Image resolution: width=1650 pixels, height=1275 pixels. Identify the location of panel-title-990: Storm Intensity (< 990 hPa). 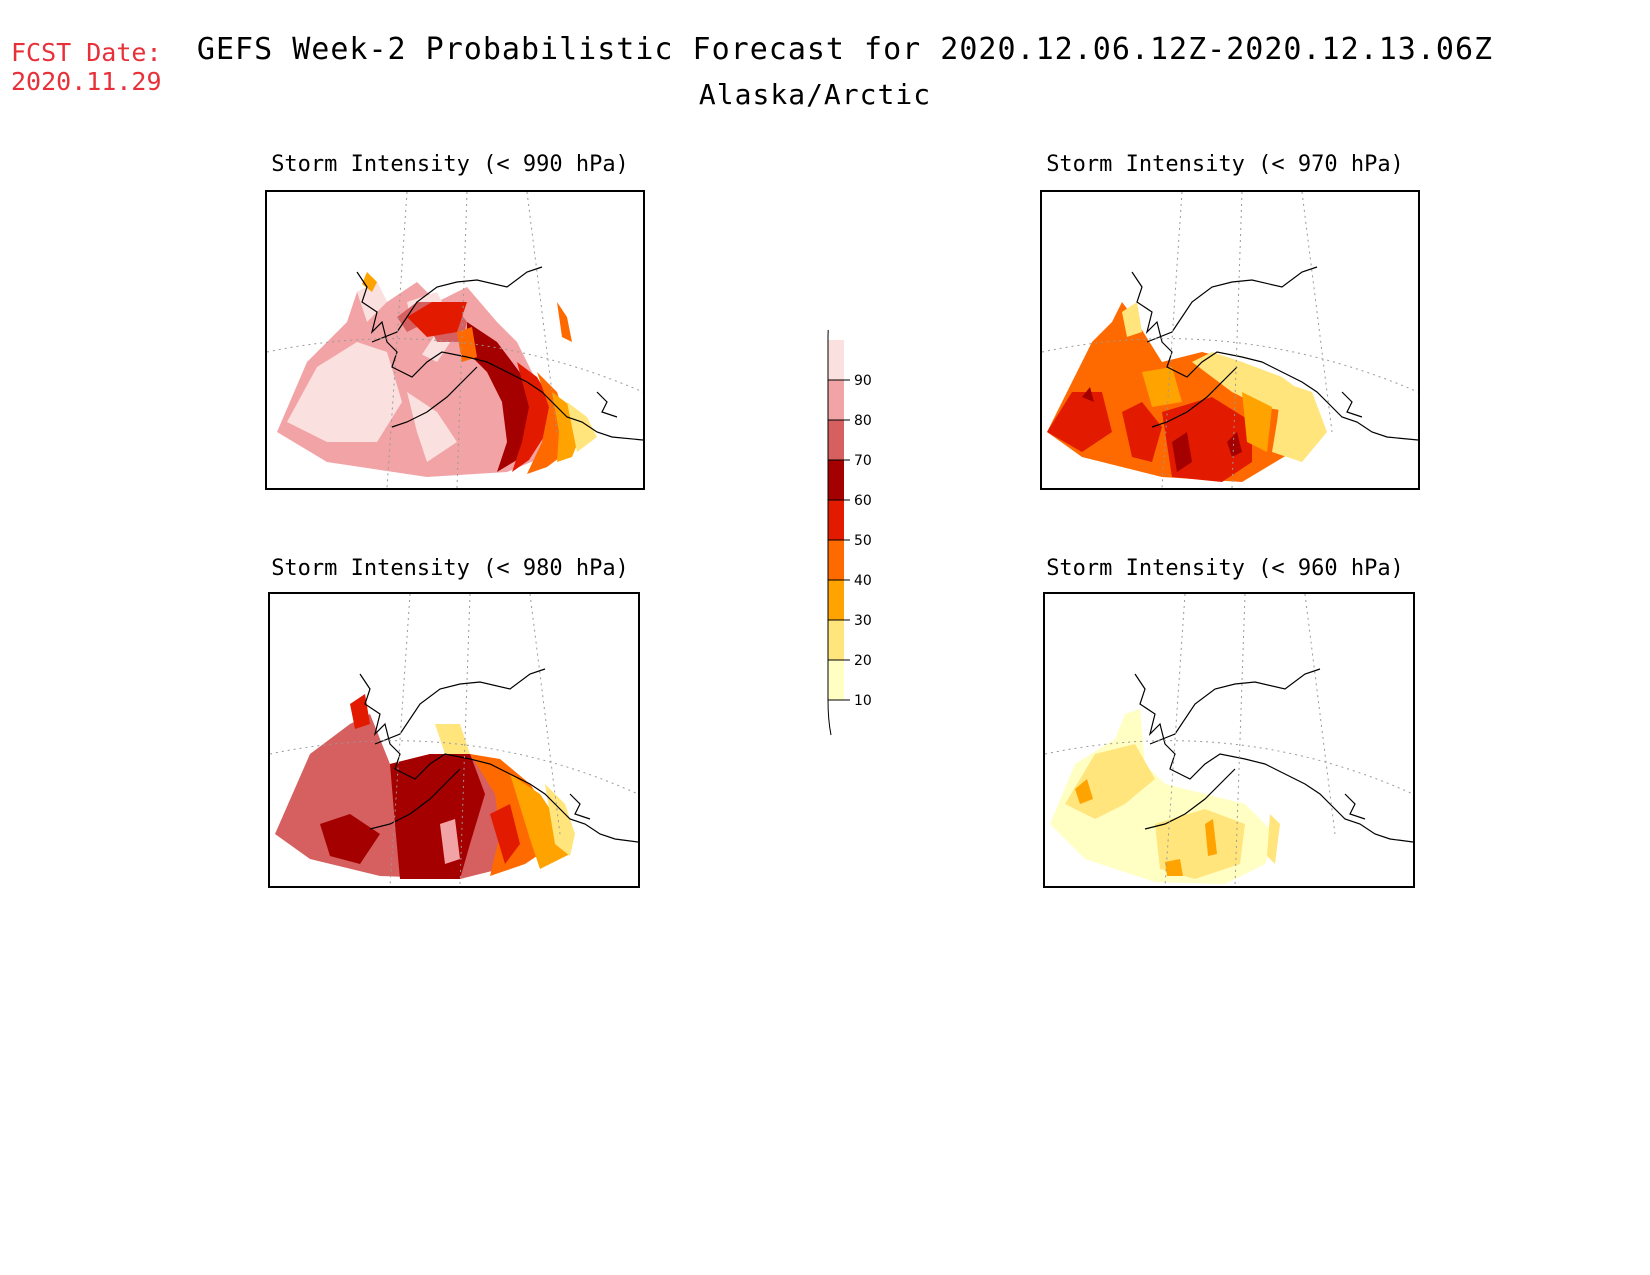
(450, 164).